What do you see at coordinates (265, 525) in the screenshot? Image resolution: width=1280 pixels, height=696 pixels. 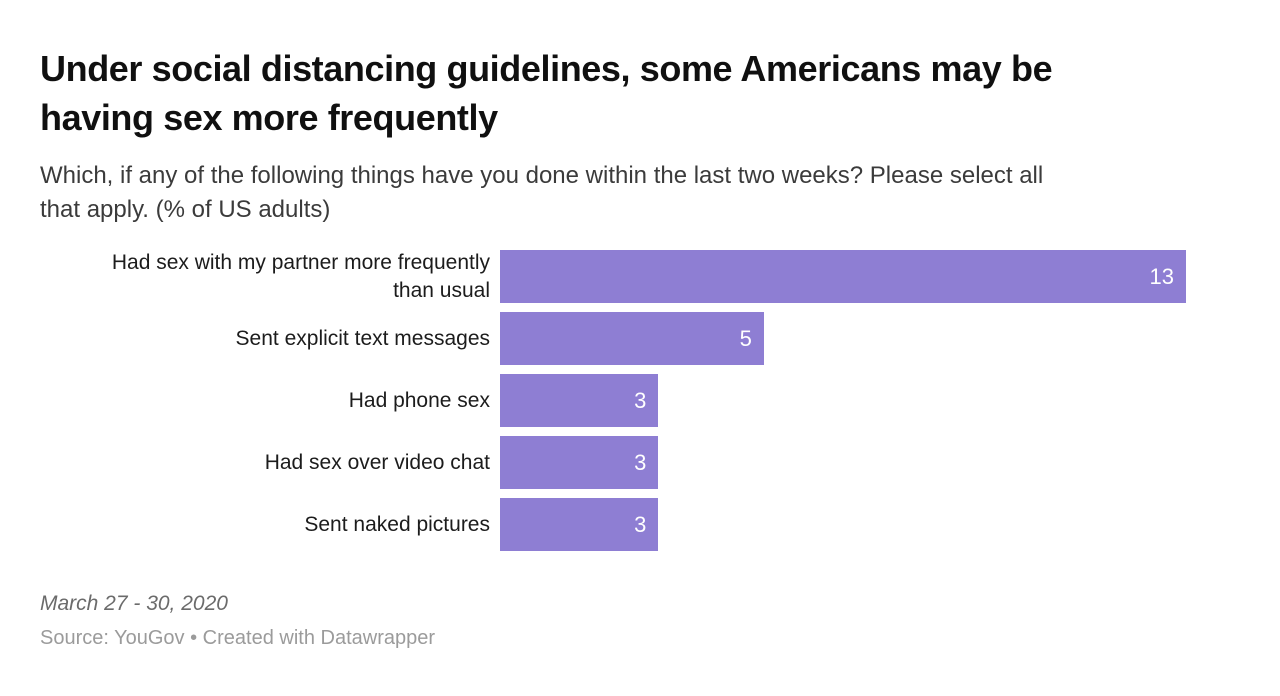 I see `category-label: Sent naked pictures` at bounding box center [265, 525].